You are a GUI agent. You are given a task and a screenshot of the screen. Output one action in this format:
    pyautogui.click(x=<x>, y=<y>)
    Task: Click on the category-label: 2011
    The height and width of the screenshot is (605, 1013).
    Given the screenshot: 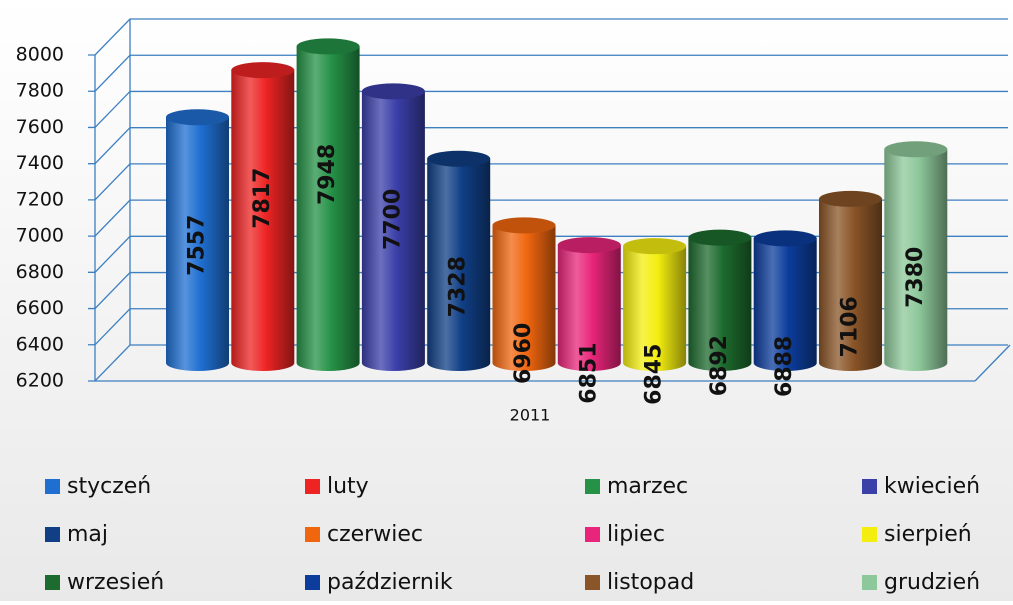 What is the action you would take?
    pyautogui.click(x=530, y=415)
    